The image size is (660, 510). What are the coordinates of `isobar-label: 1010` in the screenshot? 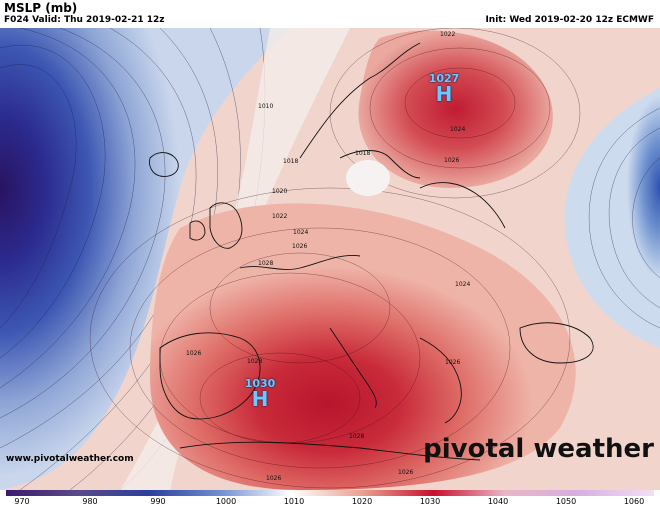 It's located at (265, 106).